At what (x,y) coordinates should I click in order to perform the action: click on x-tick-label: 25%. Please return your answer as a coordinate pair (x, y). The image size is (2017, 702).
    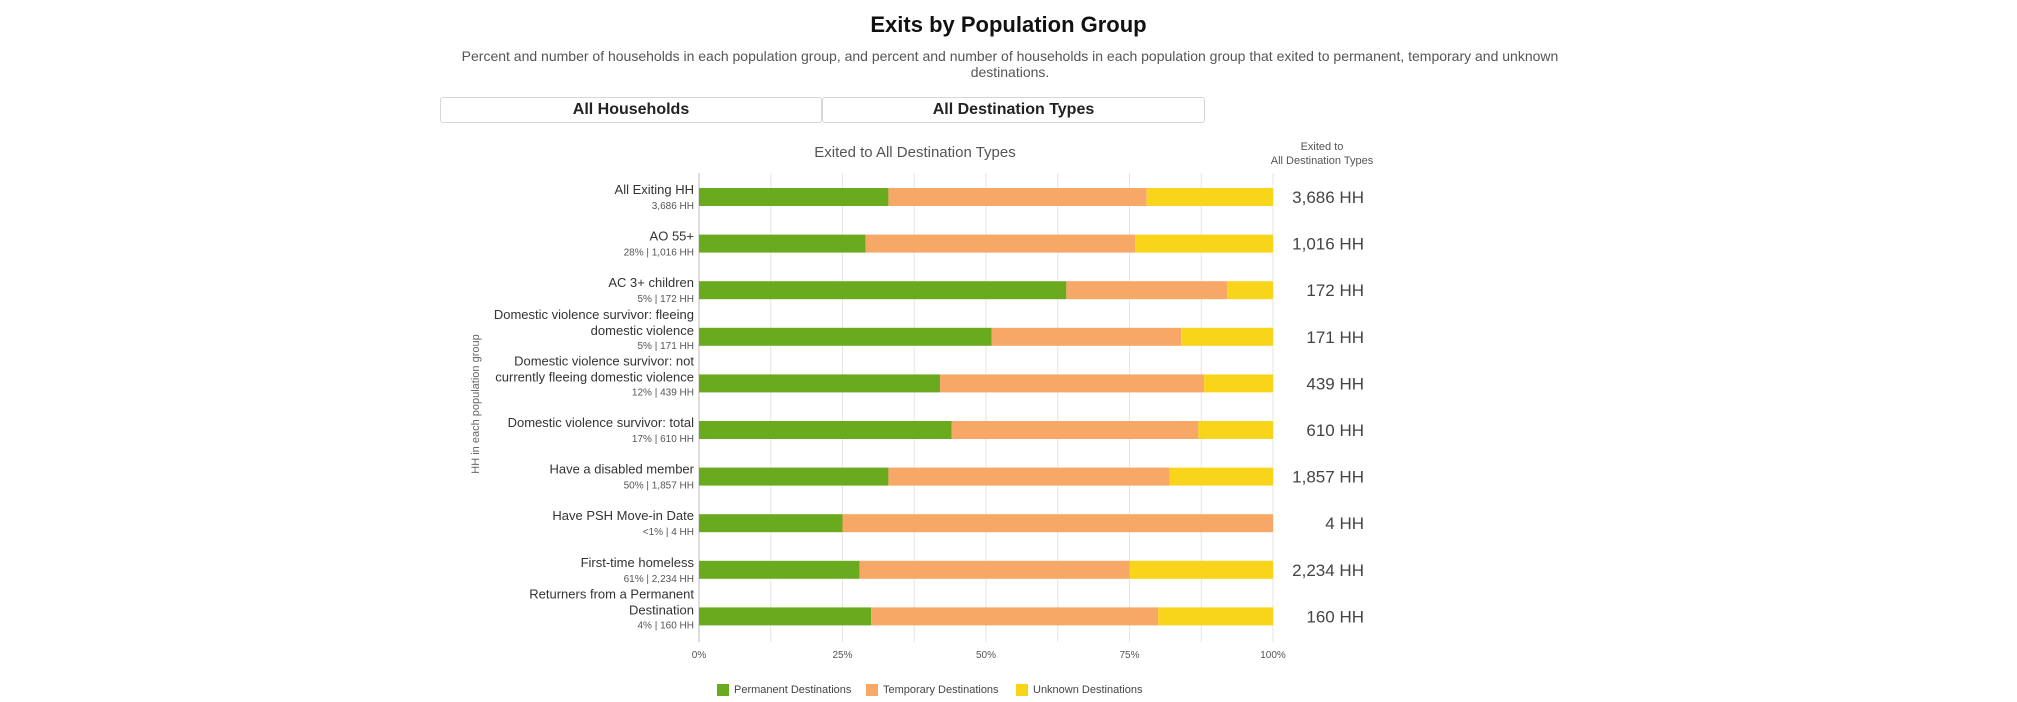
    Looking at the image, I should click on (842, 655).